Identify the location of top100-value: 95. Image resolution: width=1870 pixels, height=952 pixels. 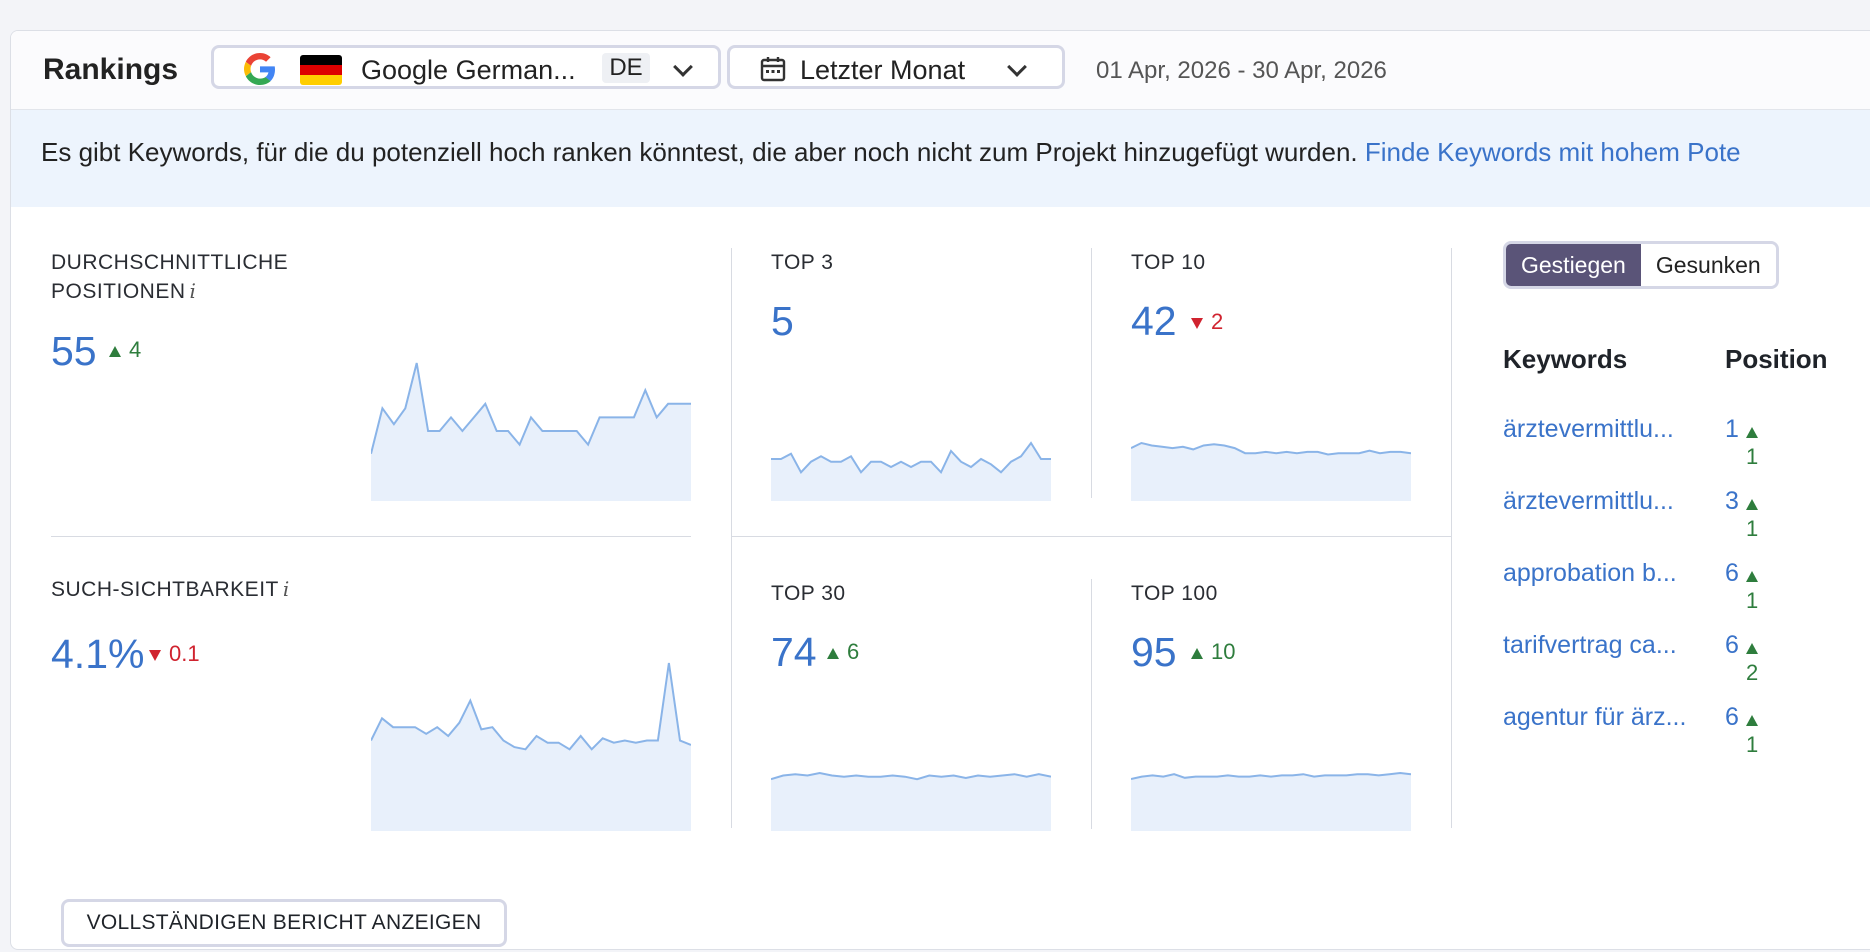
(1154, 652).